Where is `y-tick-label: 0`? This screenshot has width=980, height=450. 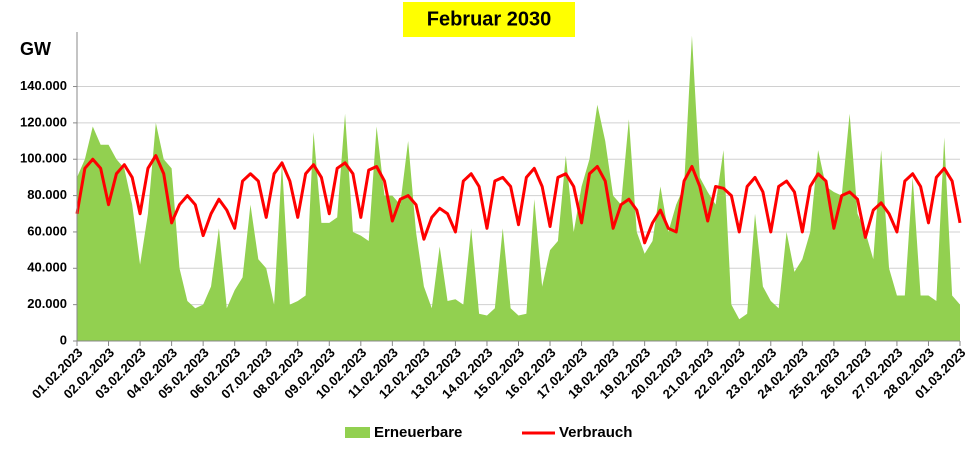
y-tick-label: 0 is located at coordinates (63, 339).